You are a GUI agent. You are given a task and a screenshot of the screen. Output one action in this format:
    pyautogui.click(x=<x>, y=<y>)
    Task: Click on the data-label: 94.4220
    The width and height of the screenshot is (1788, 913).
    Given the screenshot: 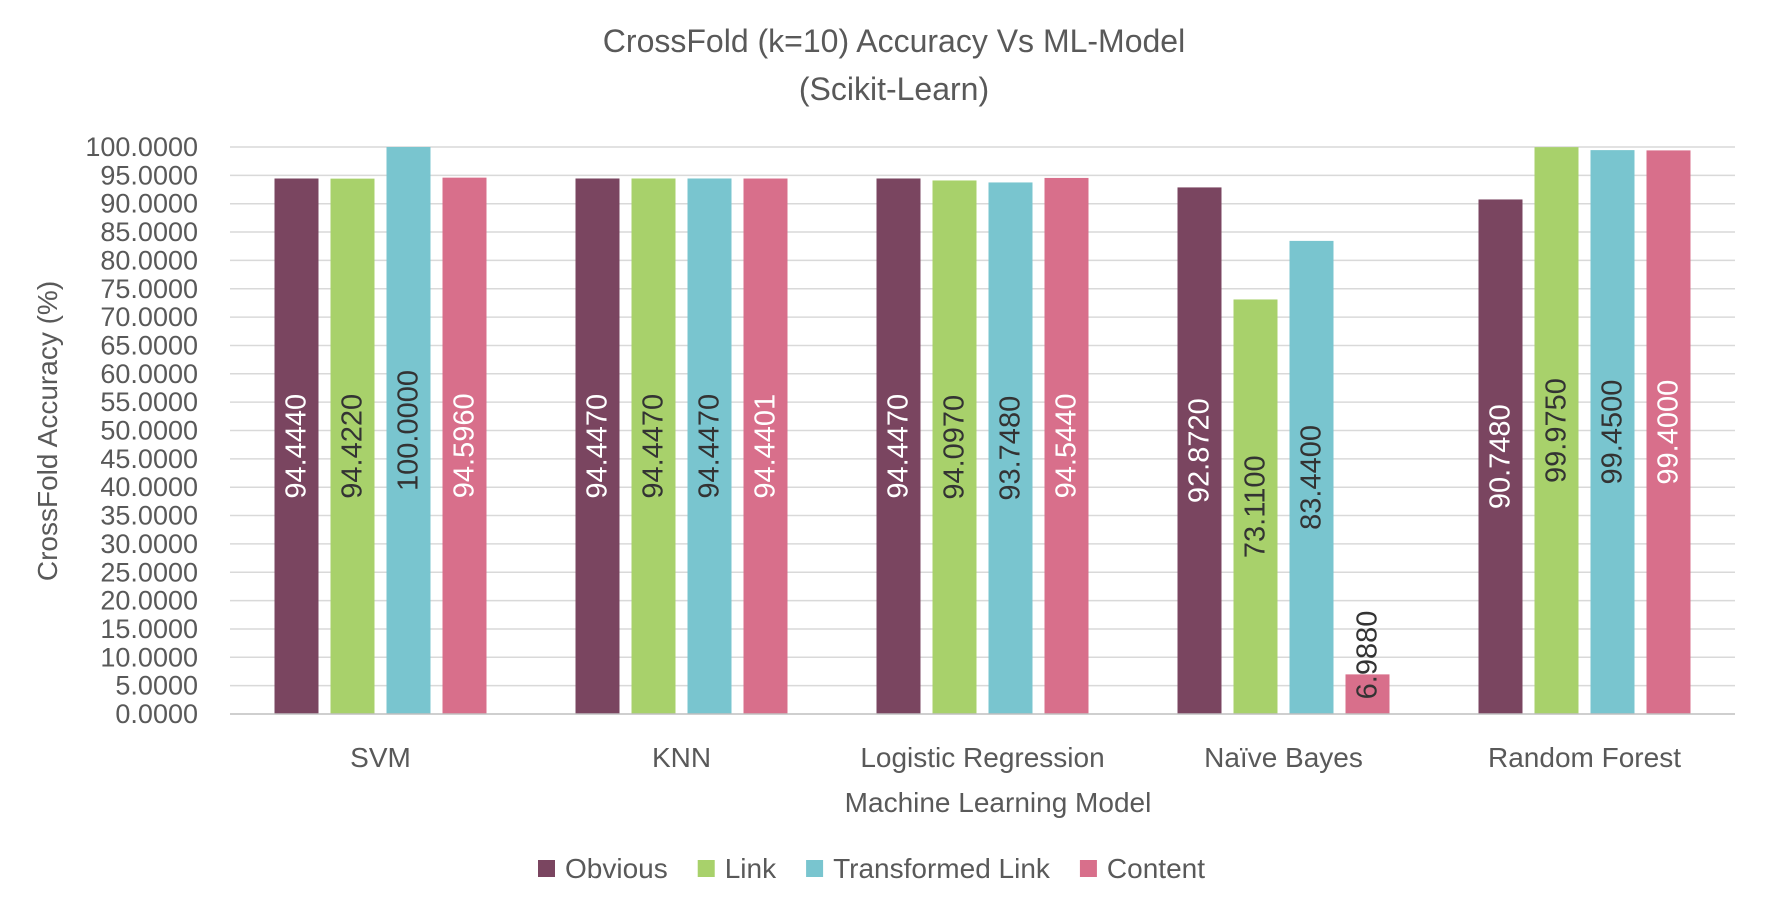 What is the action you would take?
    pyautogui.click(x=353, y=446)
    